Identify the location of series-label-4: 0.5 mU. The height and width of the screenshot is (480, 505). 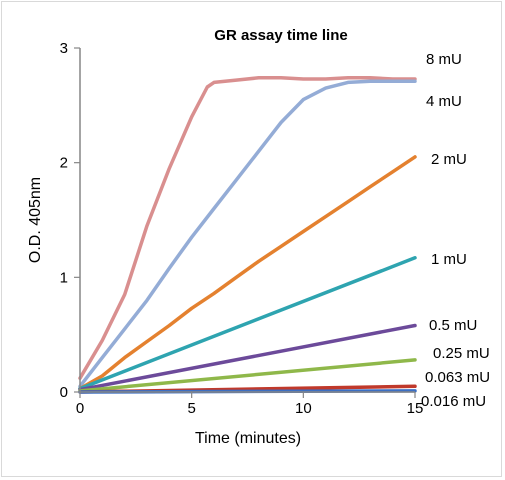
(453, 325).